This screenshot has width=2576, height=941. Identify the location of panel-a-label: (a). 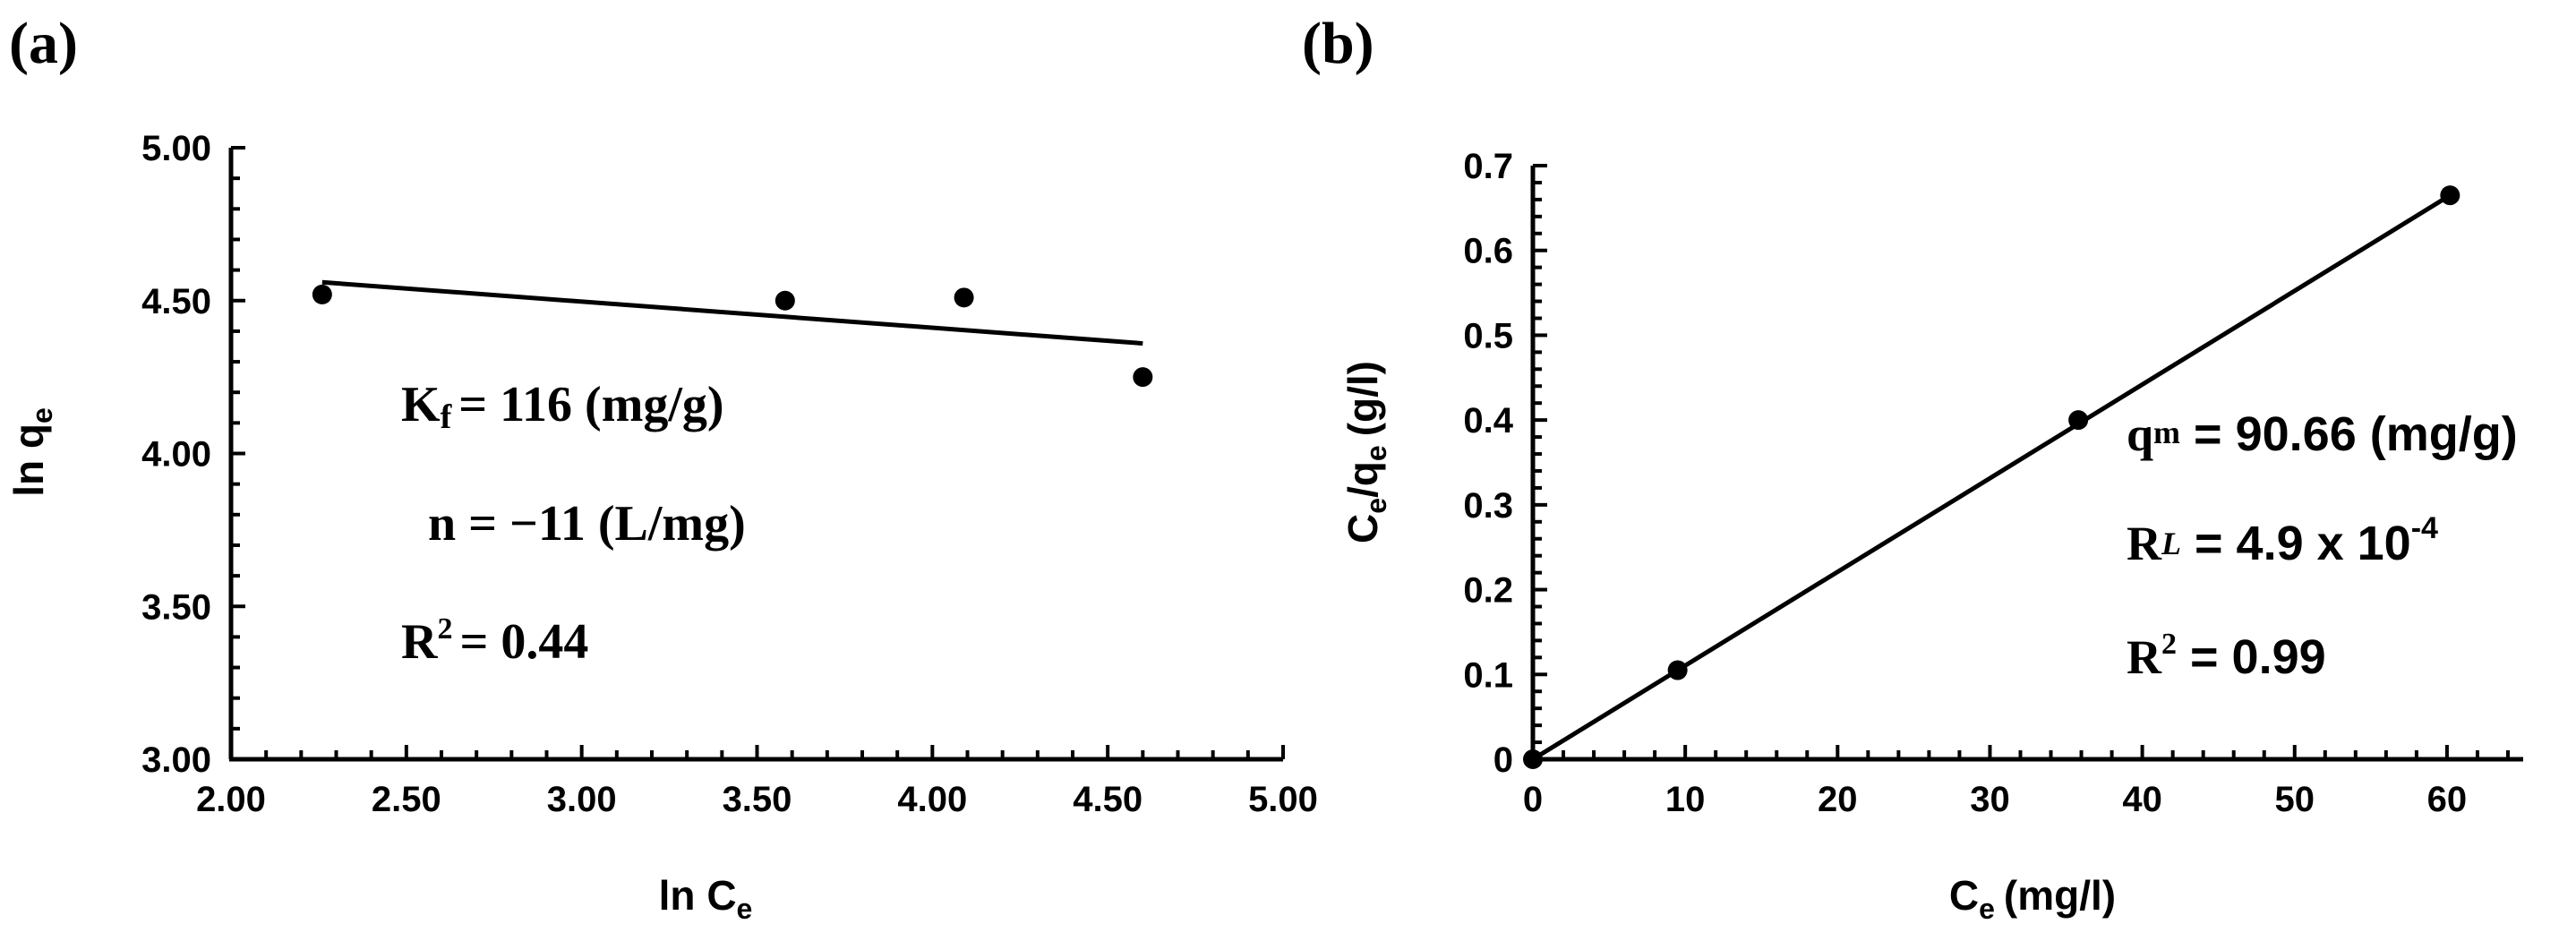
(43, 43).